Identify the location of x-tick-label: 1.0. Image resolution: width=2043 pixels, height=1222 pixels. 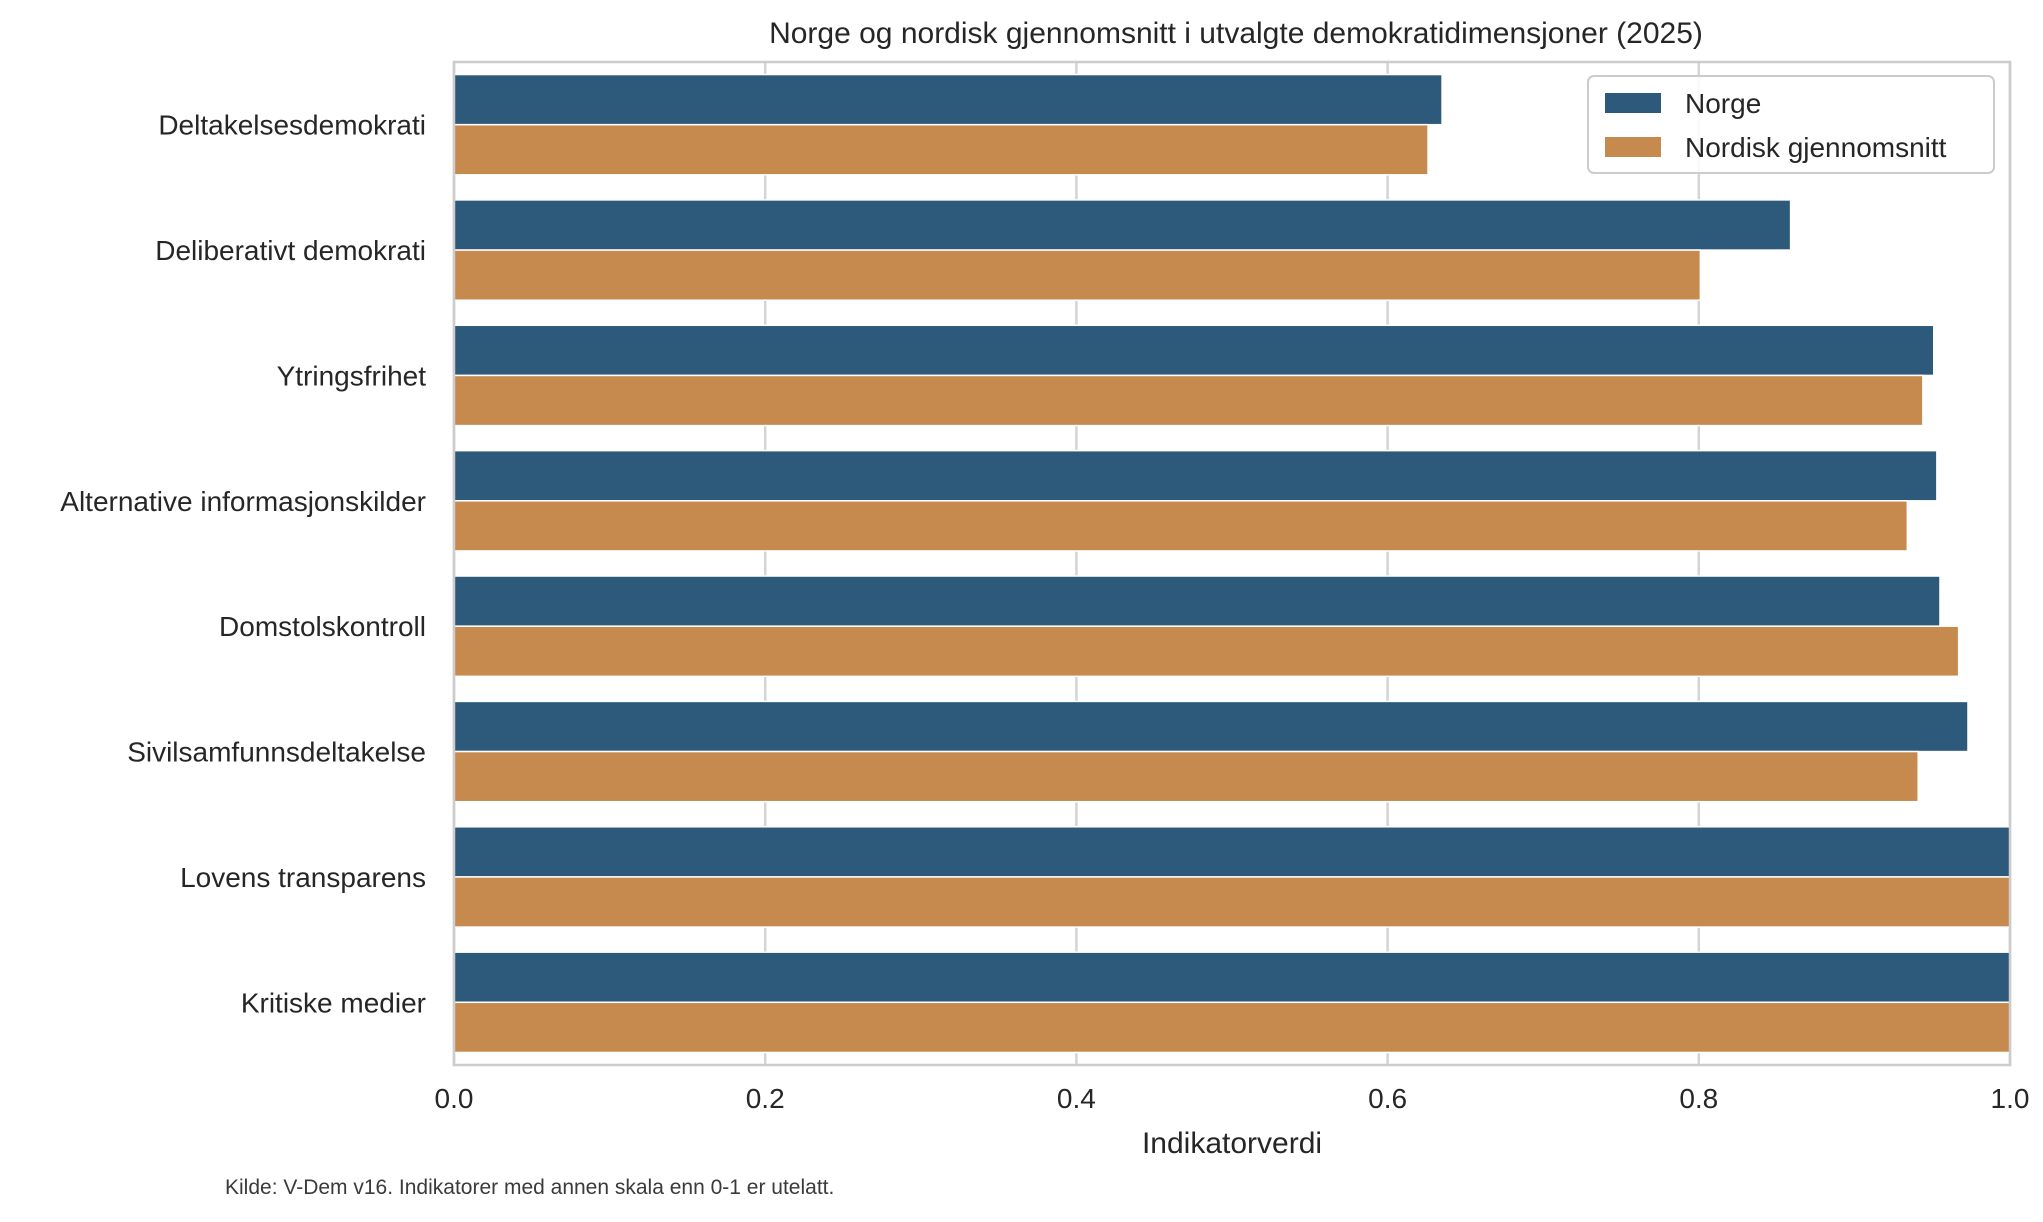
(2010, 1098).